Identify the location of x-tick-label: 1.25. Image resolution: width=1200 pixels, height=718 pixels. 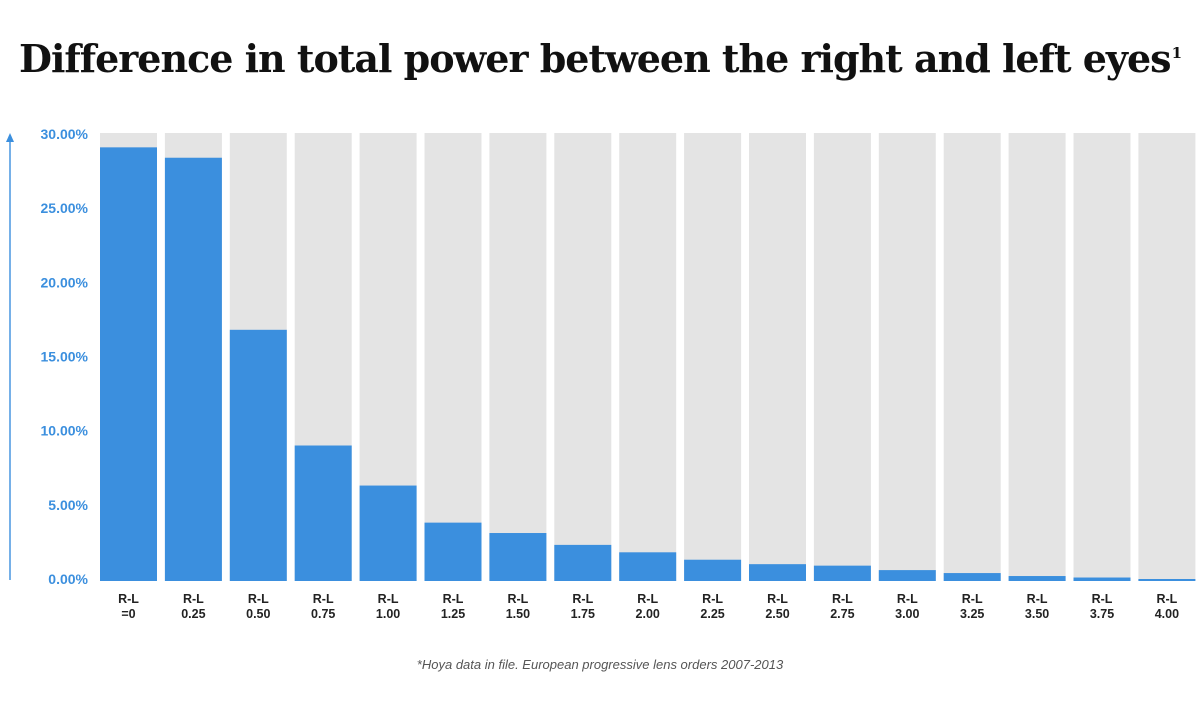
(453, 614).